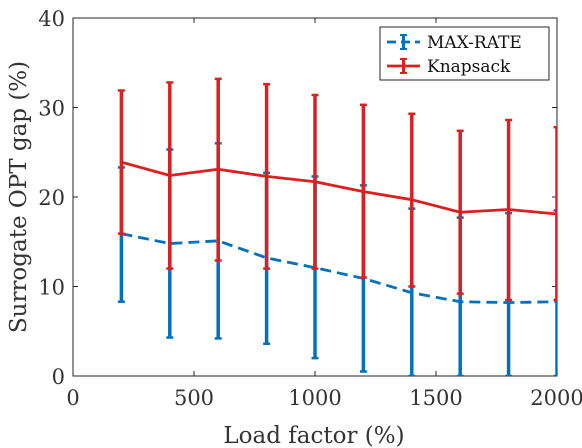  What do you see at coordinates (469, 67) in the screenshot?
I see `legend-label: Knapsack` at bounding box center [469, 67].